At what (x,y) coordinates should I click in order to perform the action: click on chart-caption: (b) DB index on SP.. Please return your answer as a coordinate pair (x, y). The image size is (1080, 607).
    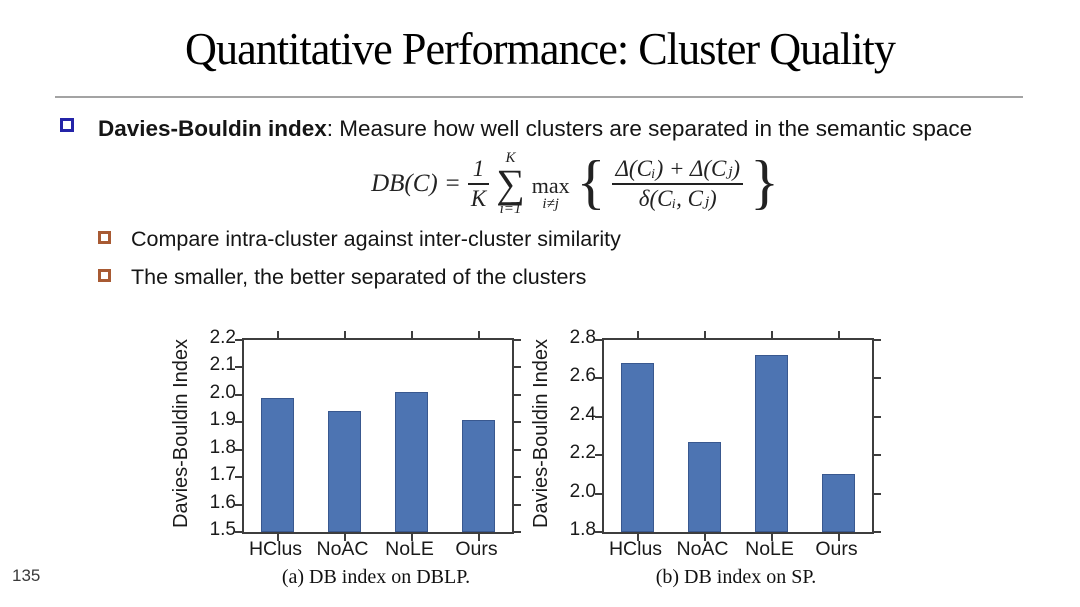
    Looking at the image, I should click on (736, 577).